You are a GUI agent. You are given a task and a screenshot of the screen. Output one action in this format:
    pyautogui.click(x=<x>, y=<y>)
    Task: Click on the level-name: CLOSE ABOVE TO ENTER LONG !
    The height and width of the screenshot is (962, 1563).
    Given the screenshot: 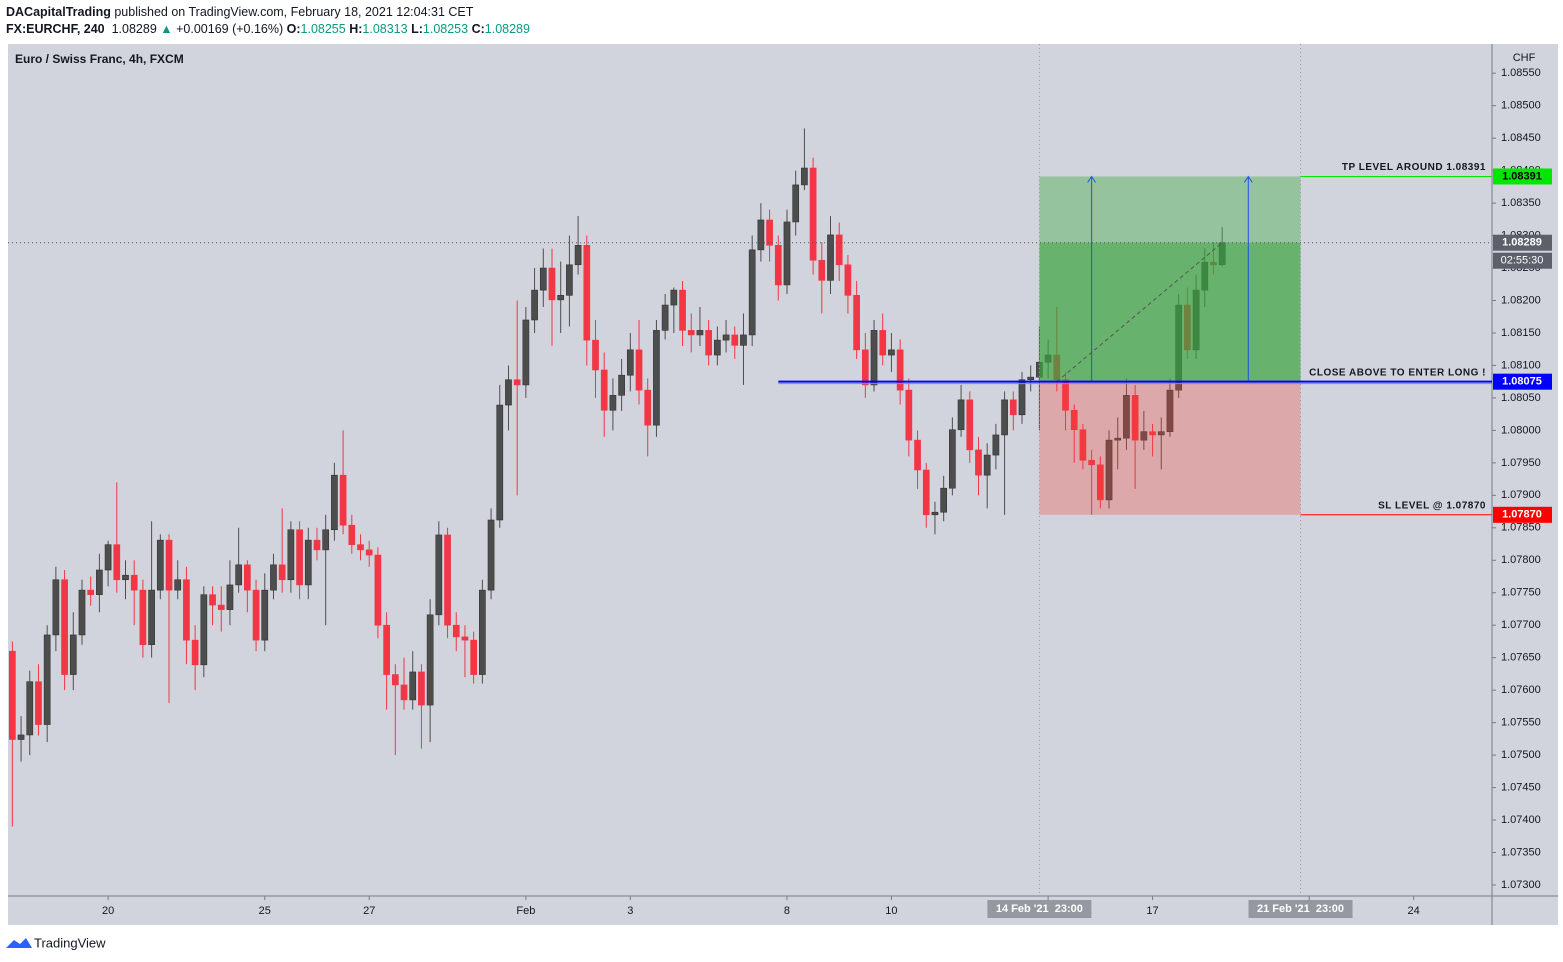 What is the action you would take?
    pyautogui.click(x=1397, y=372)
    